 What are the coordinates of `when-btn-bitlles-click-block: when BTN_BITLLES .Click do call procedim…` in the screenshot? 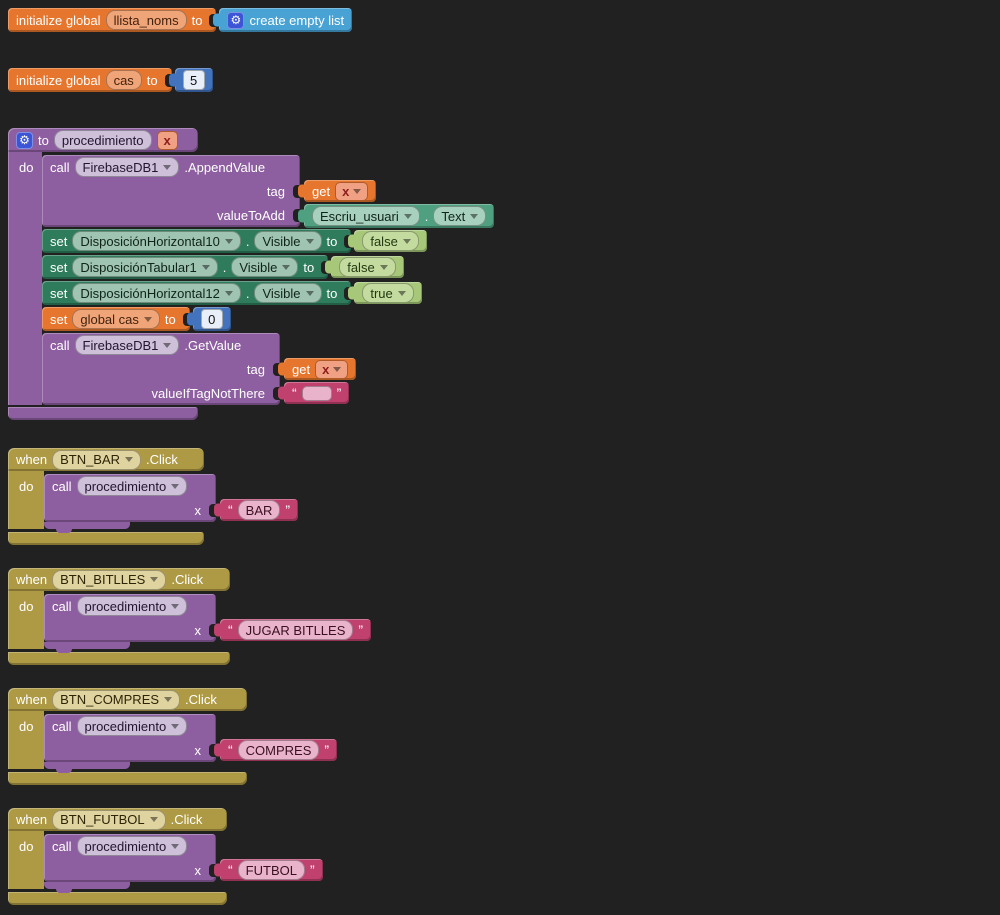 It's located at (190, 616).